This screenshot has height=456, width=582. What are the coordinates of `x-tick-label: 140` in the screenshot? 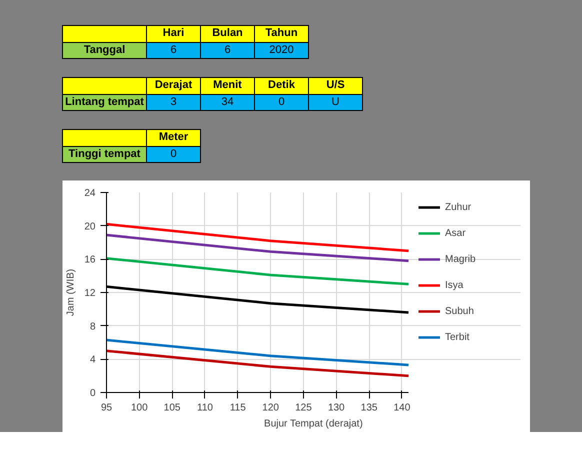 It's located at (402, 408).